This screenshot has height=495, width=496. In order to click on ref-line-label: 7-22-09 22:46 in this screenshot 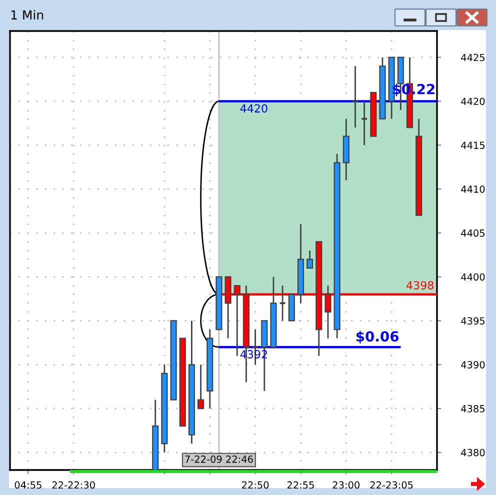, I will do `click(219, 459)`.